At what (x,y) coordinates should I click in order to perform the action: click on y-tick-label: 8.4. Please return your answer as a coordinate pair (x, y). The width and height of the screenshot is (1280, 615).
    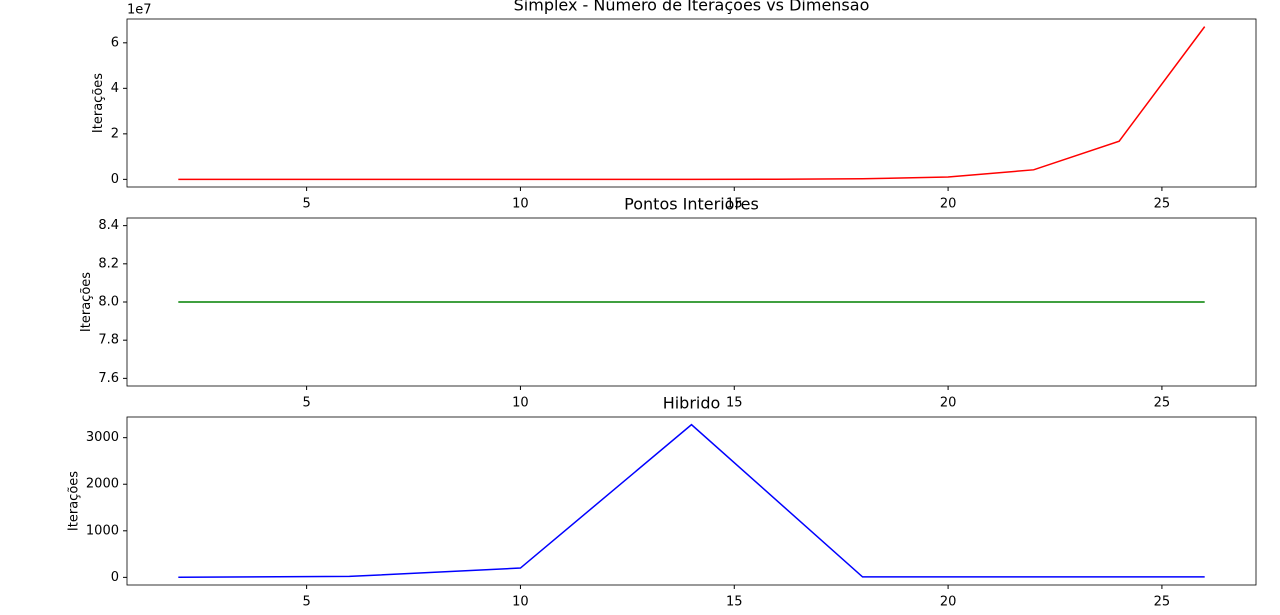
    Looking at the image, I should click on (108, 225).